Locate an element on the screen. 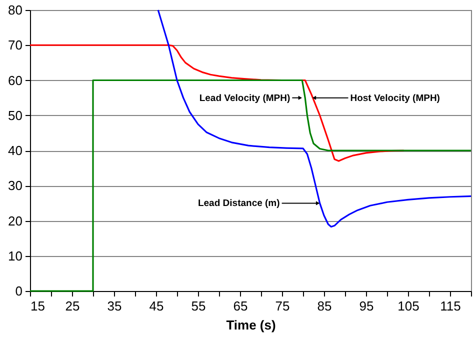  annotation: Lead Velocity (MPH) is located at coordinates (244, 98).